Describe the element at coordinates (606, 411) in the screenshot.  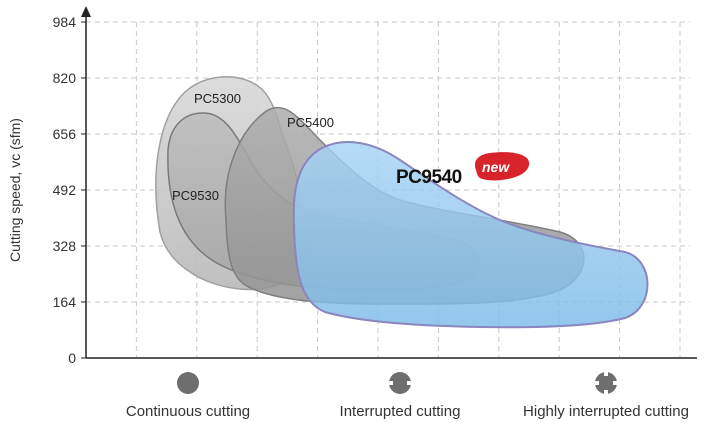
I see `category-label-highly-interrupted: Highly interrupted cutting` at that location.